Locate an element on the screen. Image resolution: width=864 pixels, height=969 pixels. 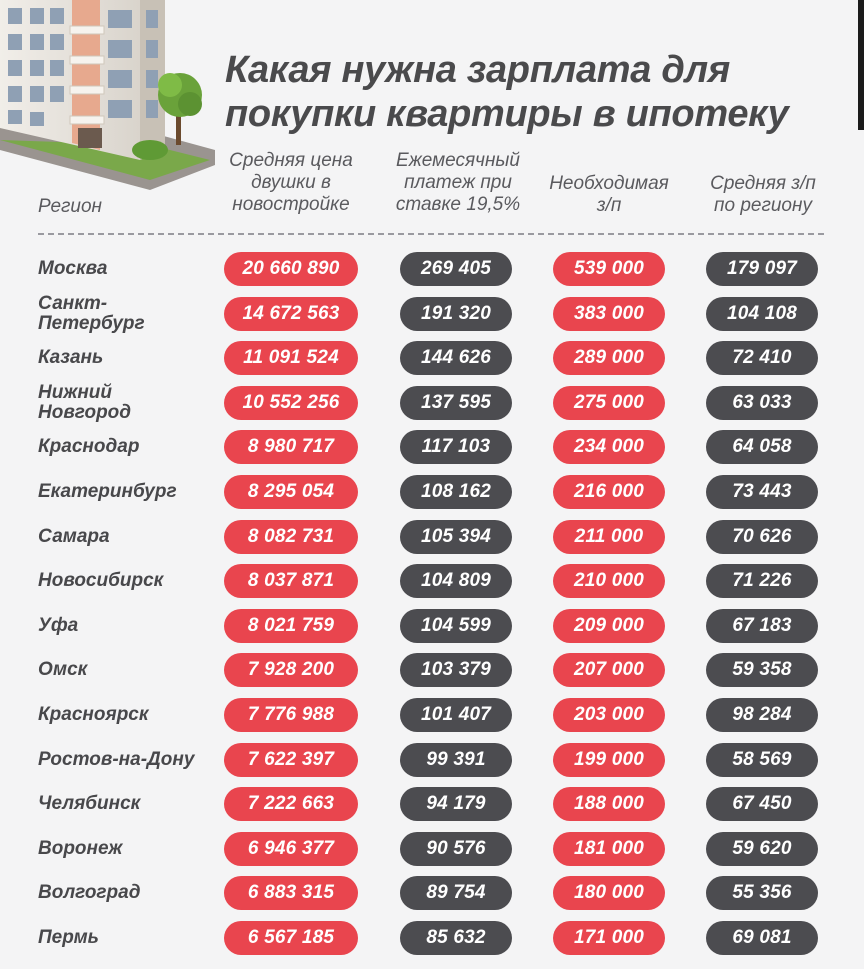
price-pill: 8 980 717 is located at coordinates (291, 447).